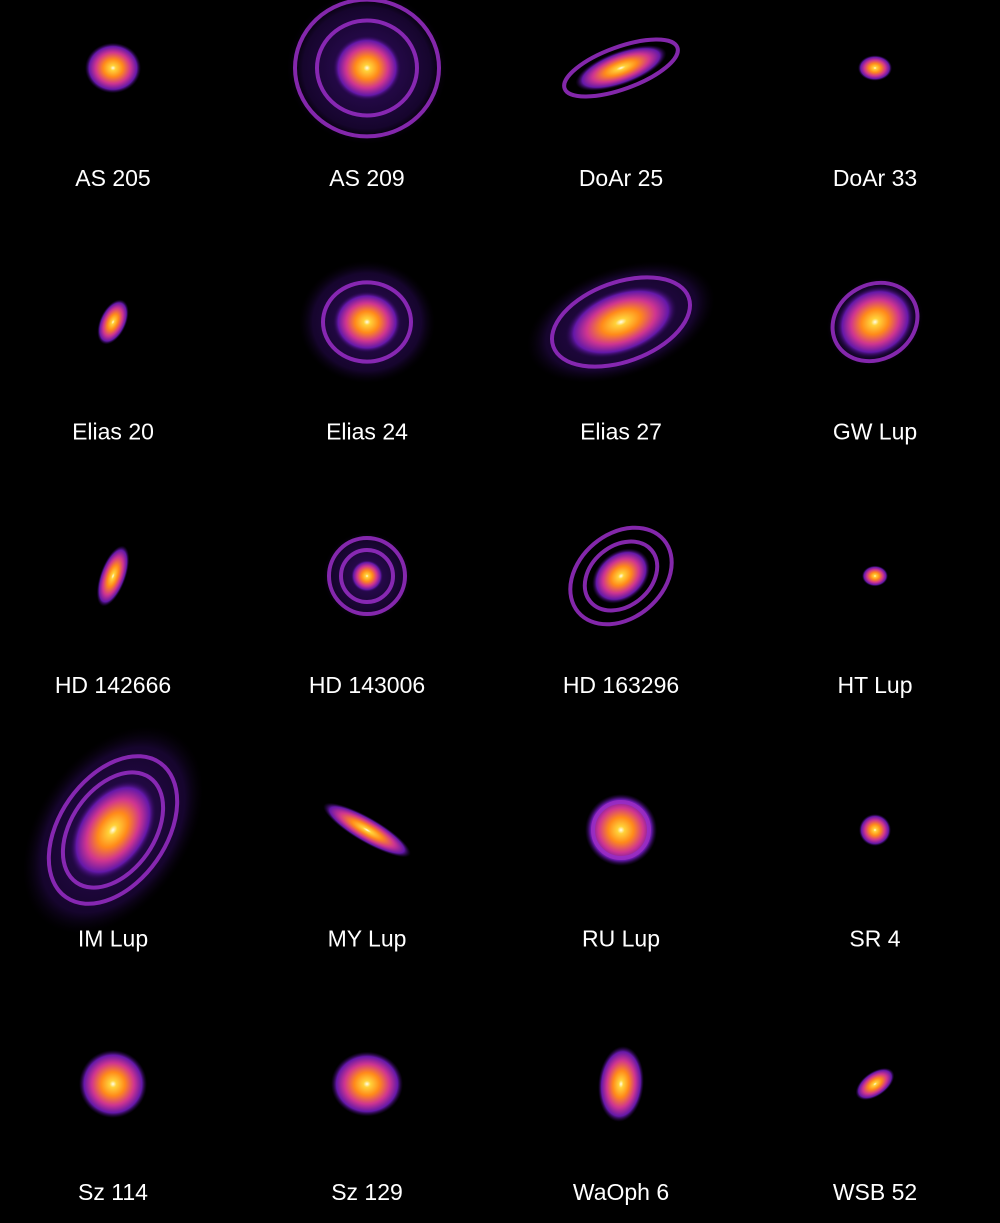 Image resolution: width=1000 pixels, height=1223 pixels. Describe the element at coordinates (621, 432) in the screenshot. I see `disk-label: Elias 27` at that location.